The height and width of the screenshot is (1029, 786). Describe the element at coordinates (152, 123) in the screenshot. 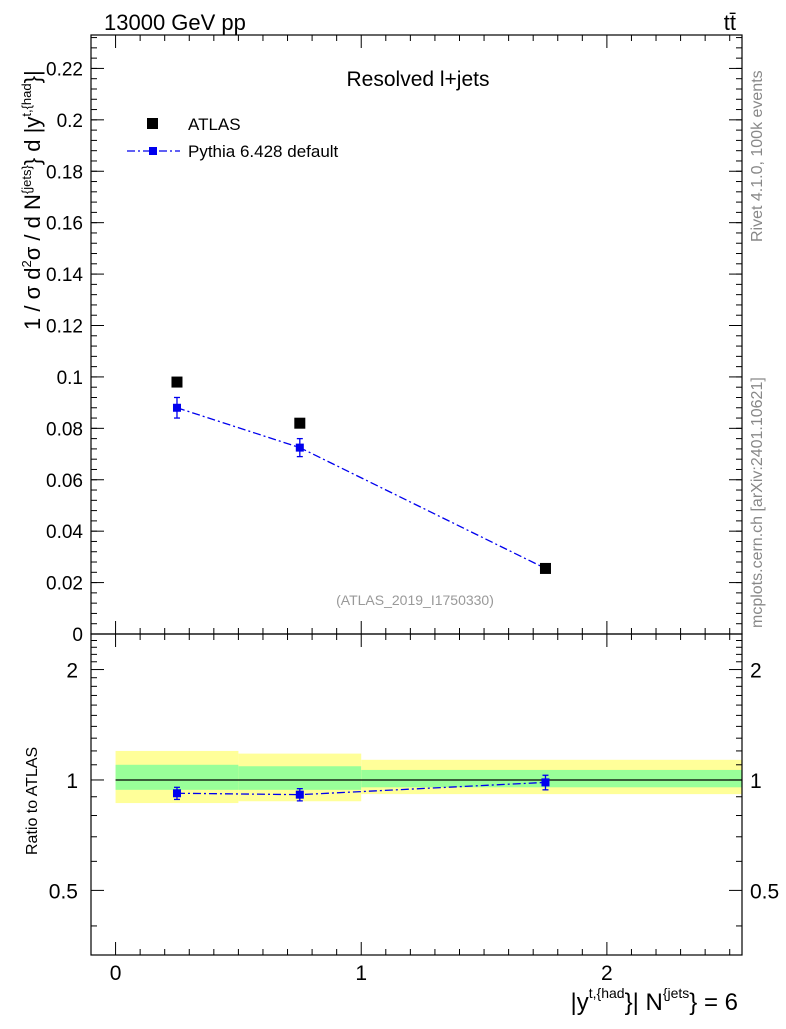

I see `legend-atlas-marker` at that location.